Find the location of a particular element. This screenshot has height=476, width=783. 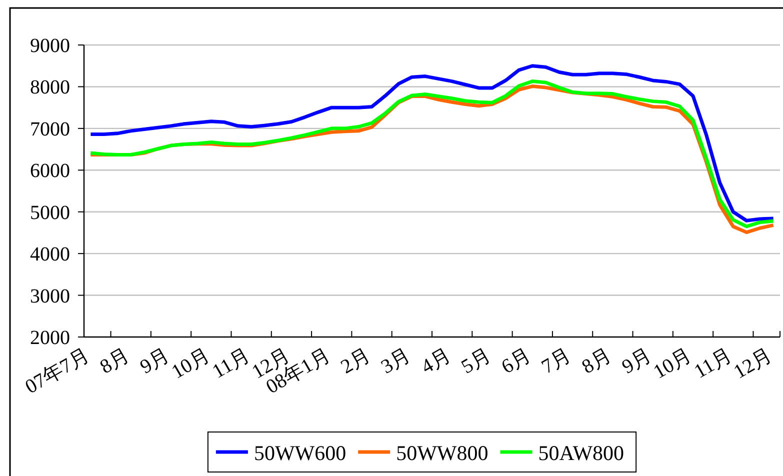

y-tick-label: 4000 is located at coordinates (50, 255).